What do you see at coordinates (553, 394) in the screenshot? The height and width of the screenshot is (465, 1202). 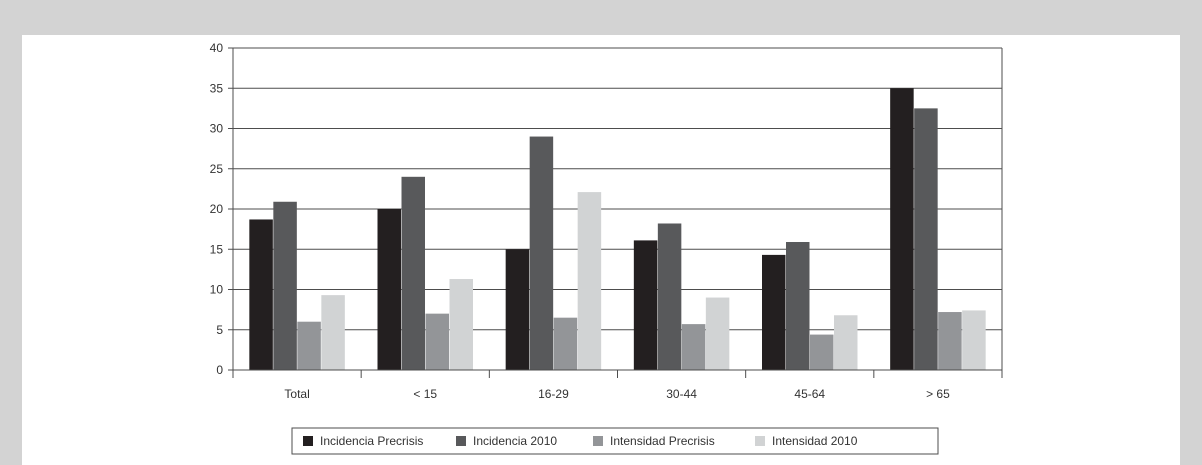 I see `x-tick-label: 16-29` at bounding box center [553, 394].